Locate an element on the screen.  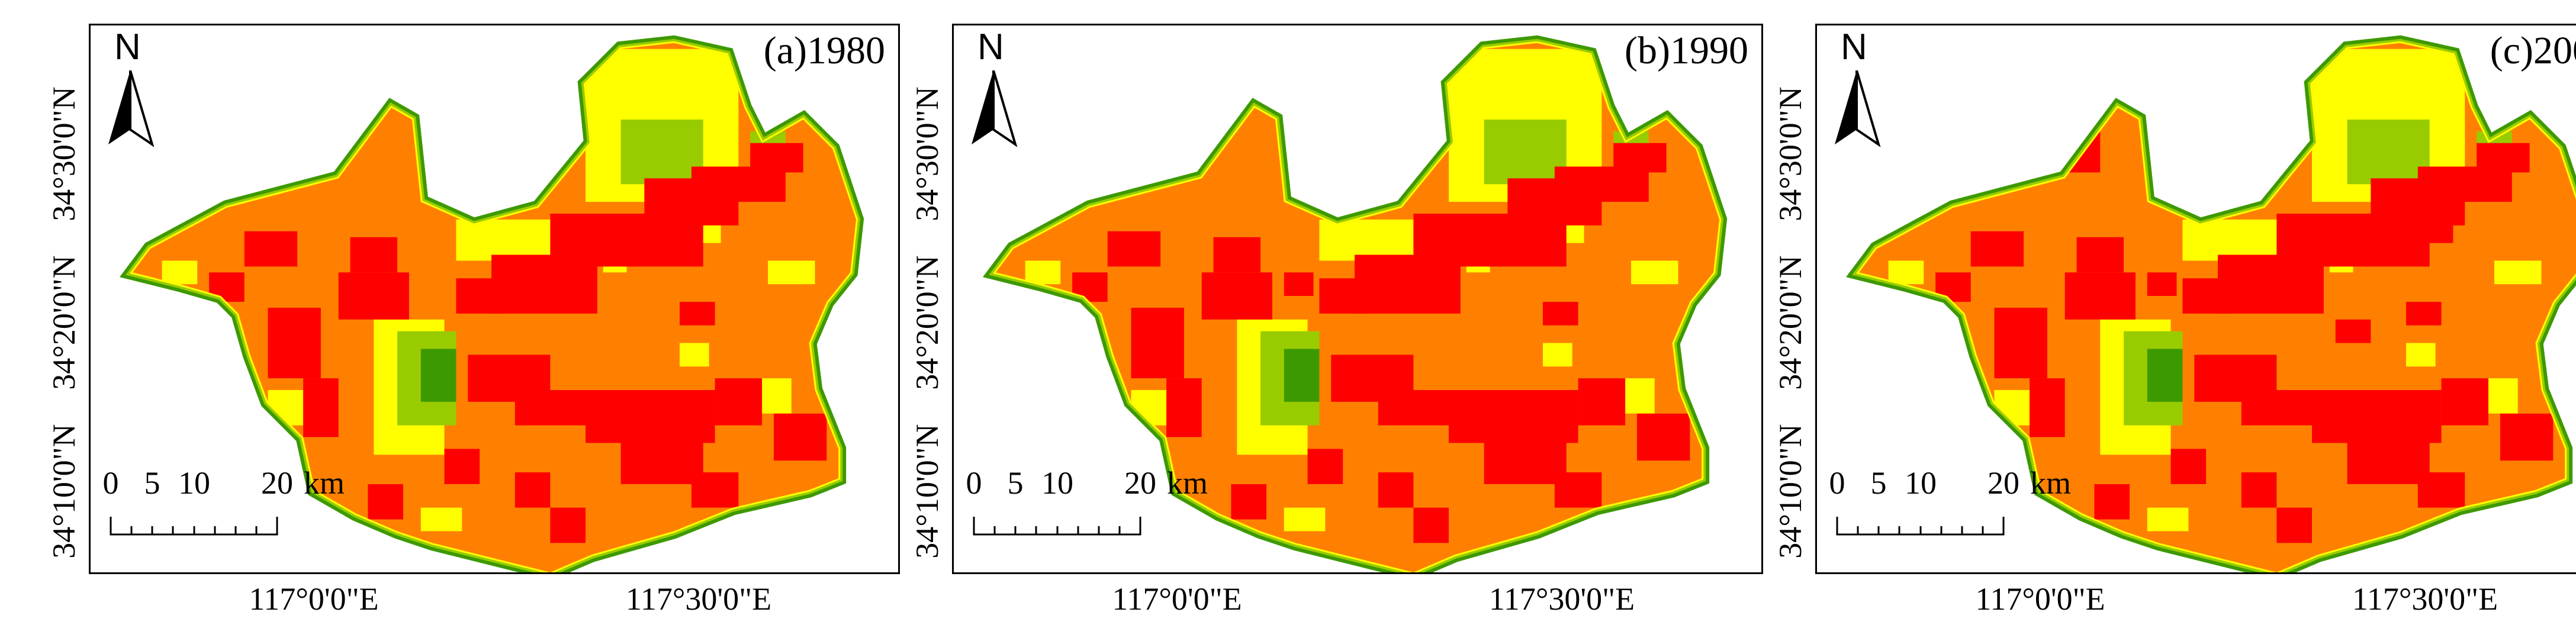
lat-label-34-30-c: 34°30'0"N is located at coordinates (1791, 154).